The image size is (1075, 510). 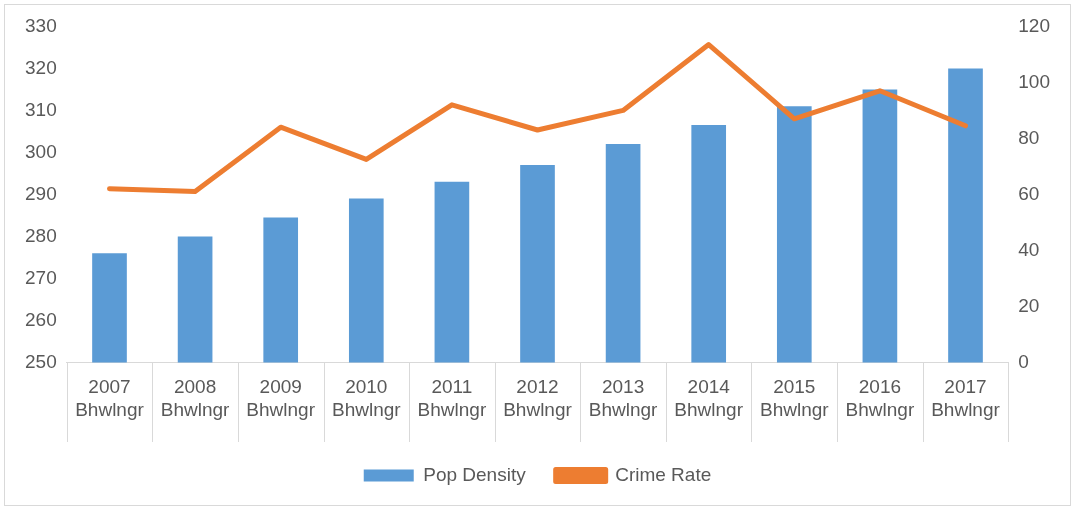 What do you see at coordinates (41, 277) in the screenshot?
I see `y-tick-label: 270` at bounding box center [41, 277].